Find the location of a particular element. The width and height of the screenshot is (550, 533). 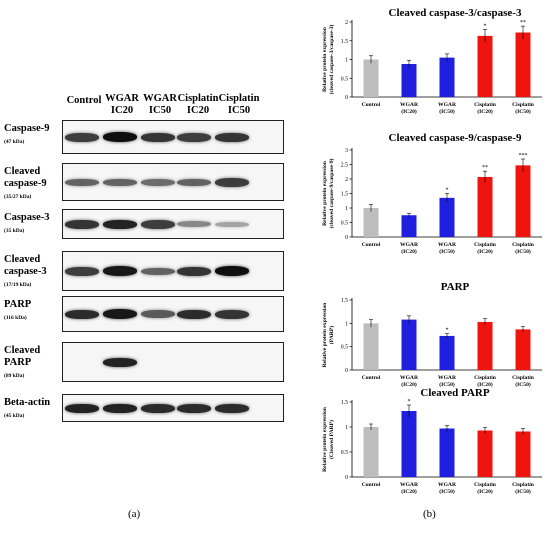

blot-label: Cleaved caspase-3 (17/19 kDa) is located at coordinates (25, 272).